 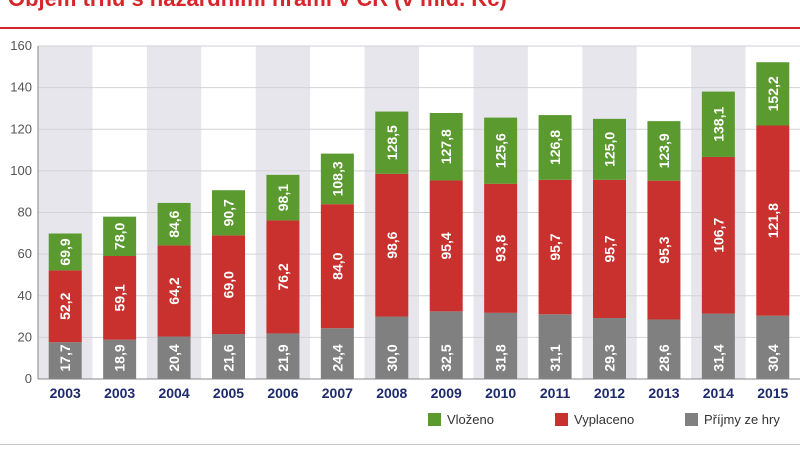 What do you see at coordinates (21, 45) in the screenshot?
I see `y-tick-label: 160` at bounding box center [21, 45].